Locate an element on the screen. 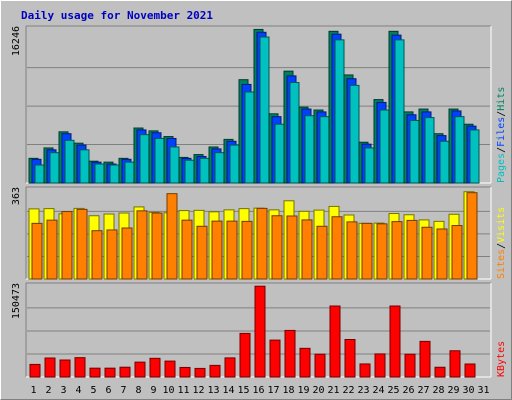 This screenshot has height=400, width=512. day-label-19: 19 is located at coordinates (303, 390).